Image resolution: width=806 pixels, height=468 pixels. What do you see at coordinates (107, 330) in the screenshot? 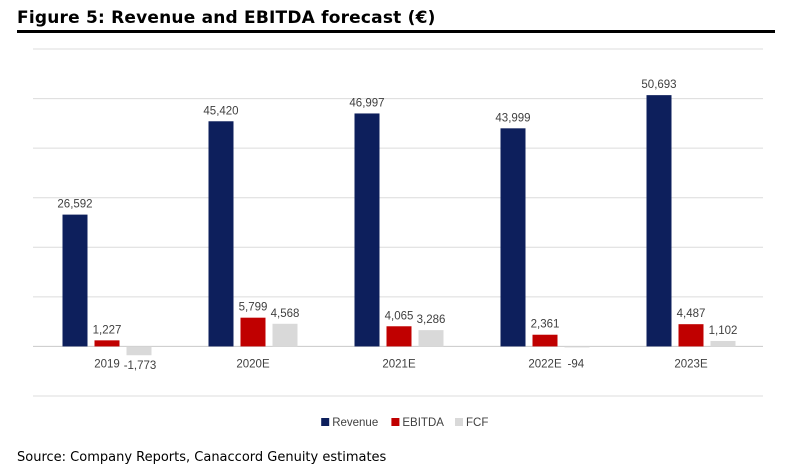
I see `data-label-ebitda-2019: 1,227` at bounding box center [107, 330].